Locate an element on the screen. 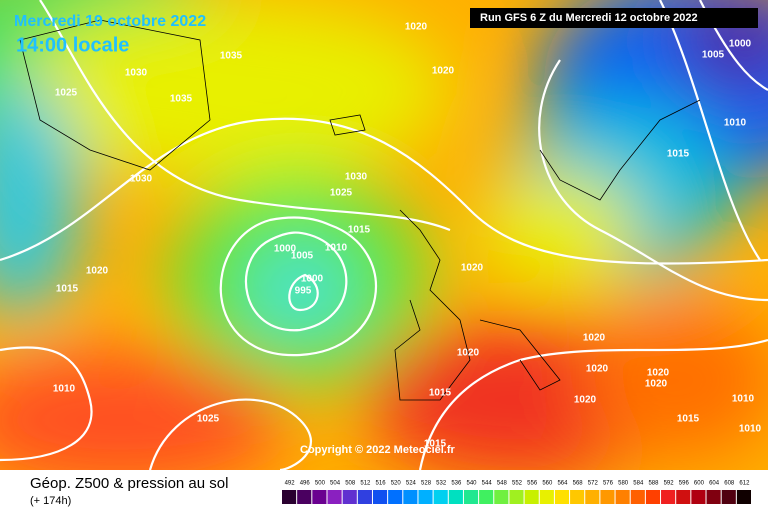 Image resolution: width=768 pixels, height=517 pixels. scale-label: 524 is located at coordinates (411, 484).